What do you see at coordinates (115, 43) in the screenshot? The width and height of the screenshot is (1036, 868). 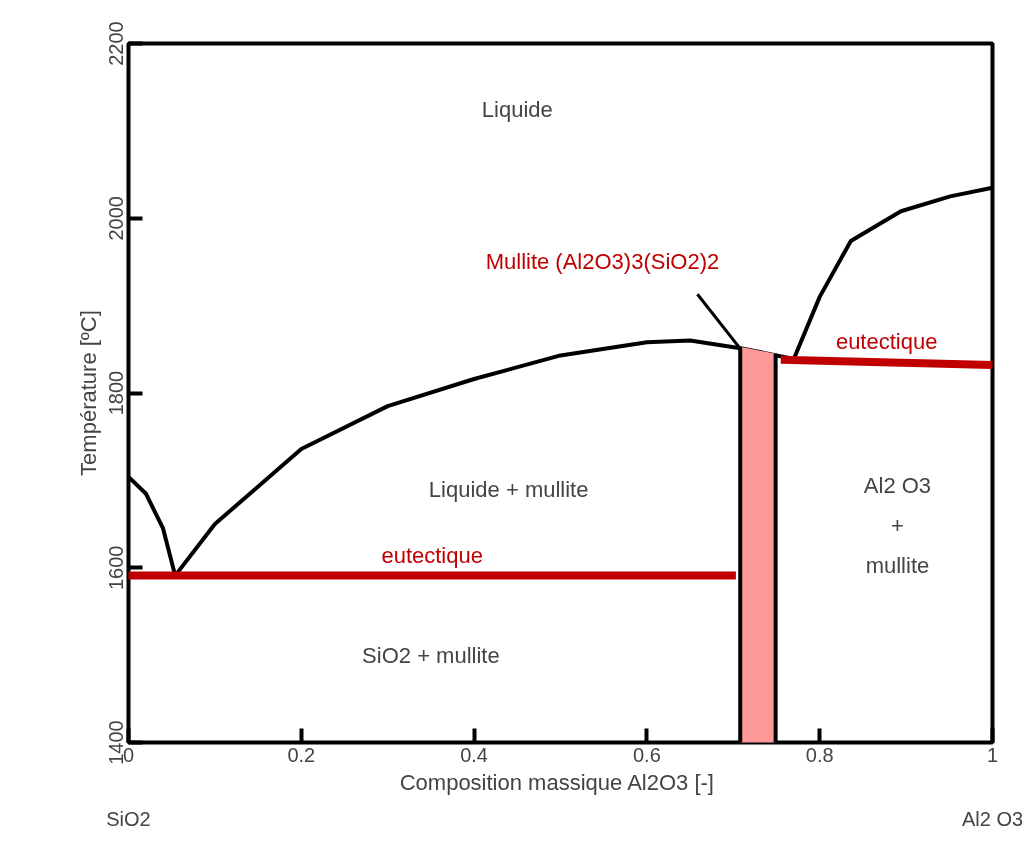 I see `y-tick-label: 2200` at bounding box center [115, 43].